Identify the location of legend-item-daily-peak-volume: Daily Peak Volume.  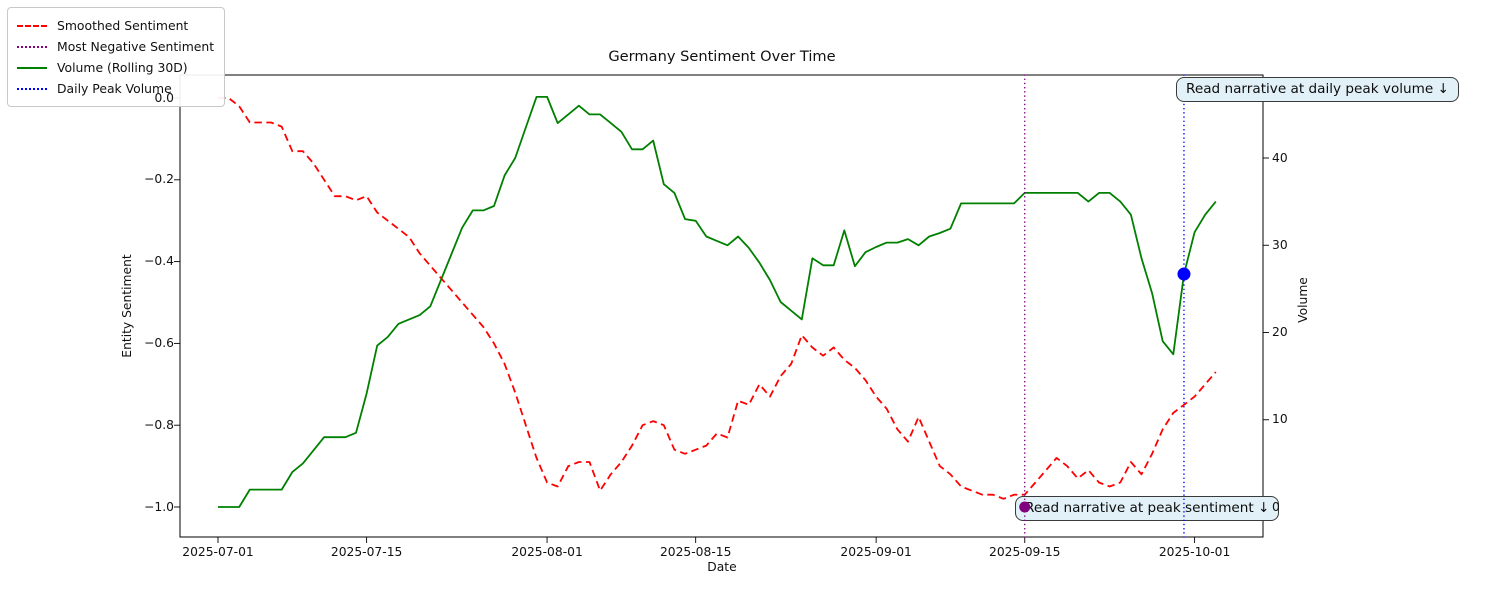
(115, 88).